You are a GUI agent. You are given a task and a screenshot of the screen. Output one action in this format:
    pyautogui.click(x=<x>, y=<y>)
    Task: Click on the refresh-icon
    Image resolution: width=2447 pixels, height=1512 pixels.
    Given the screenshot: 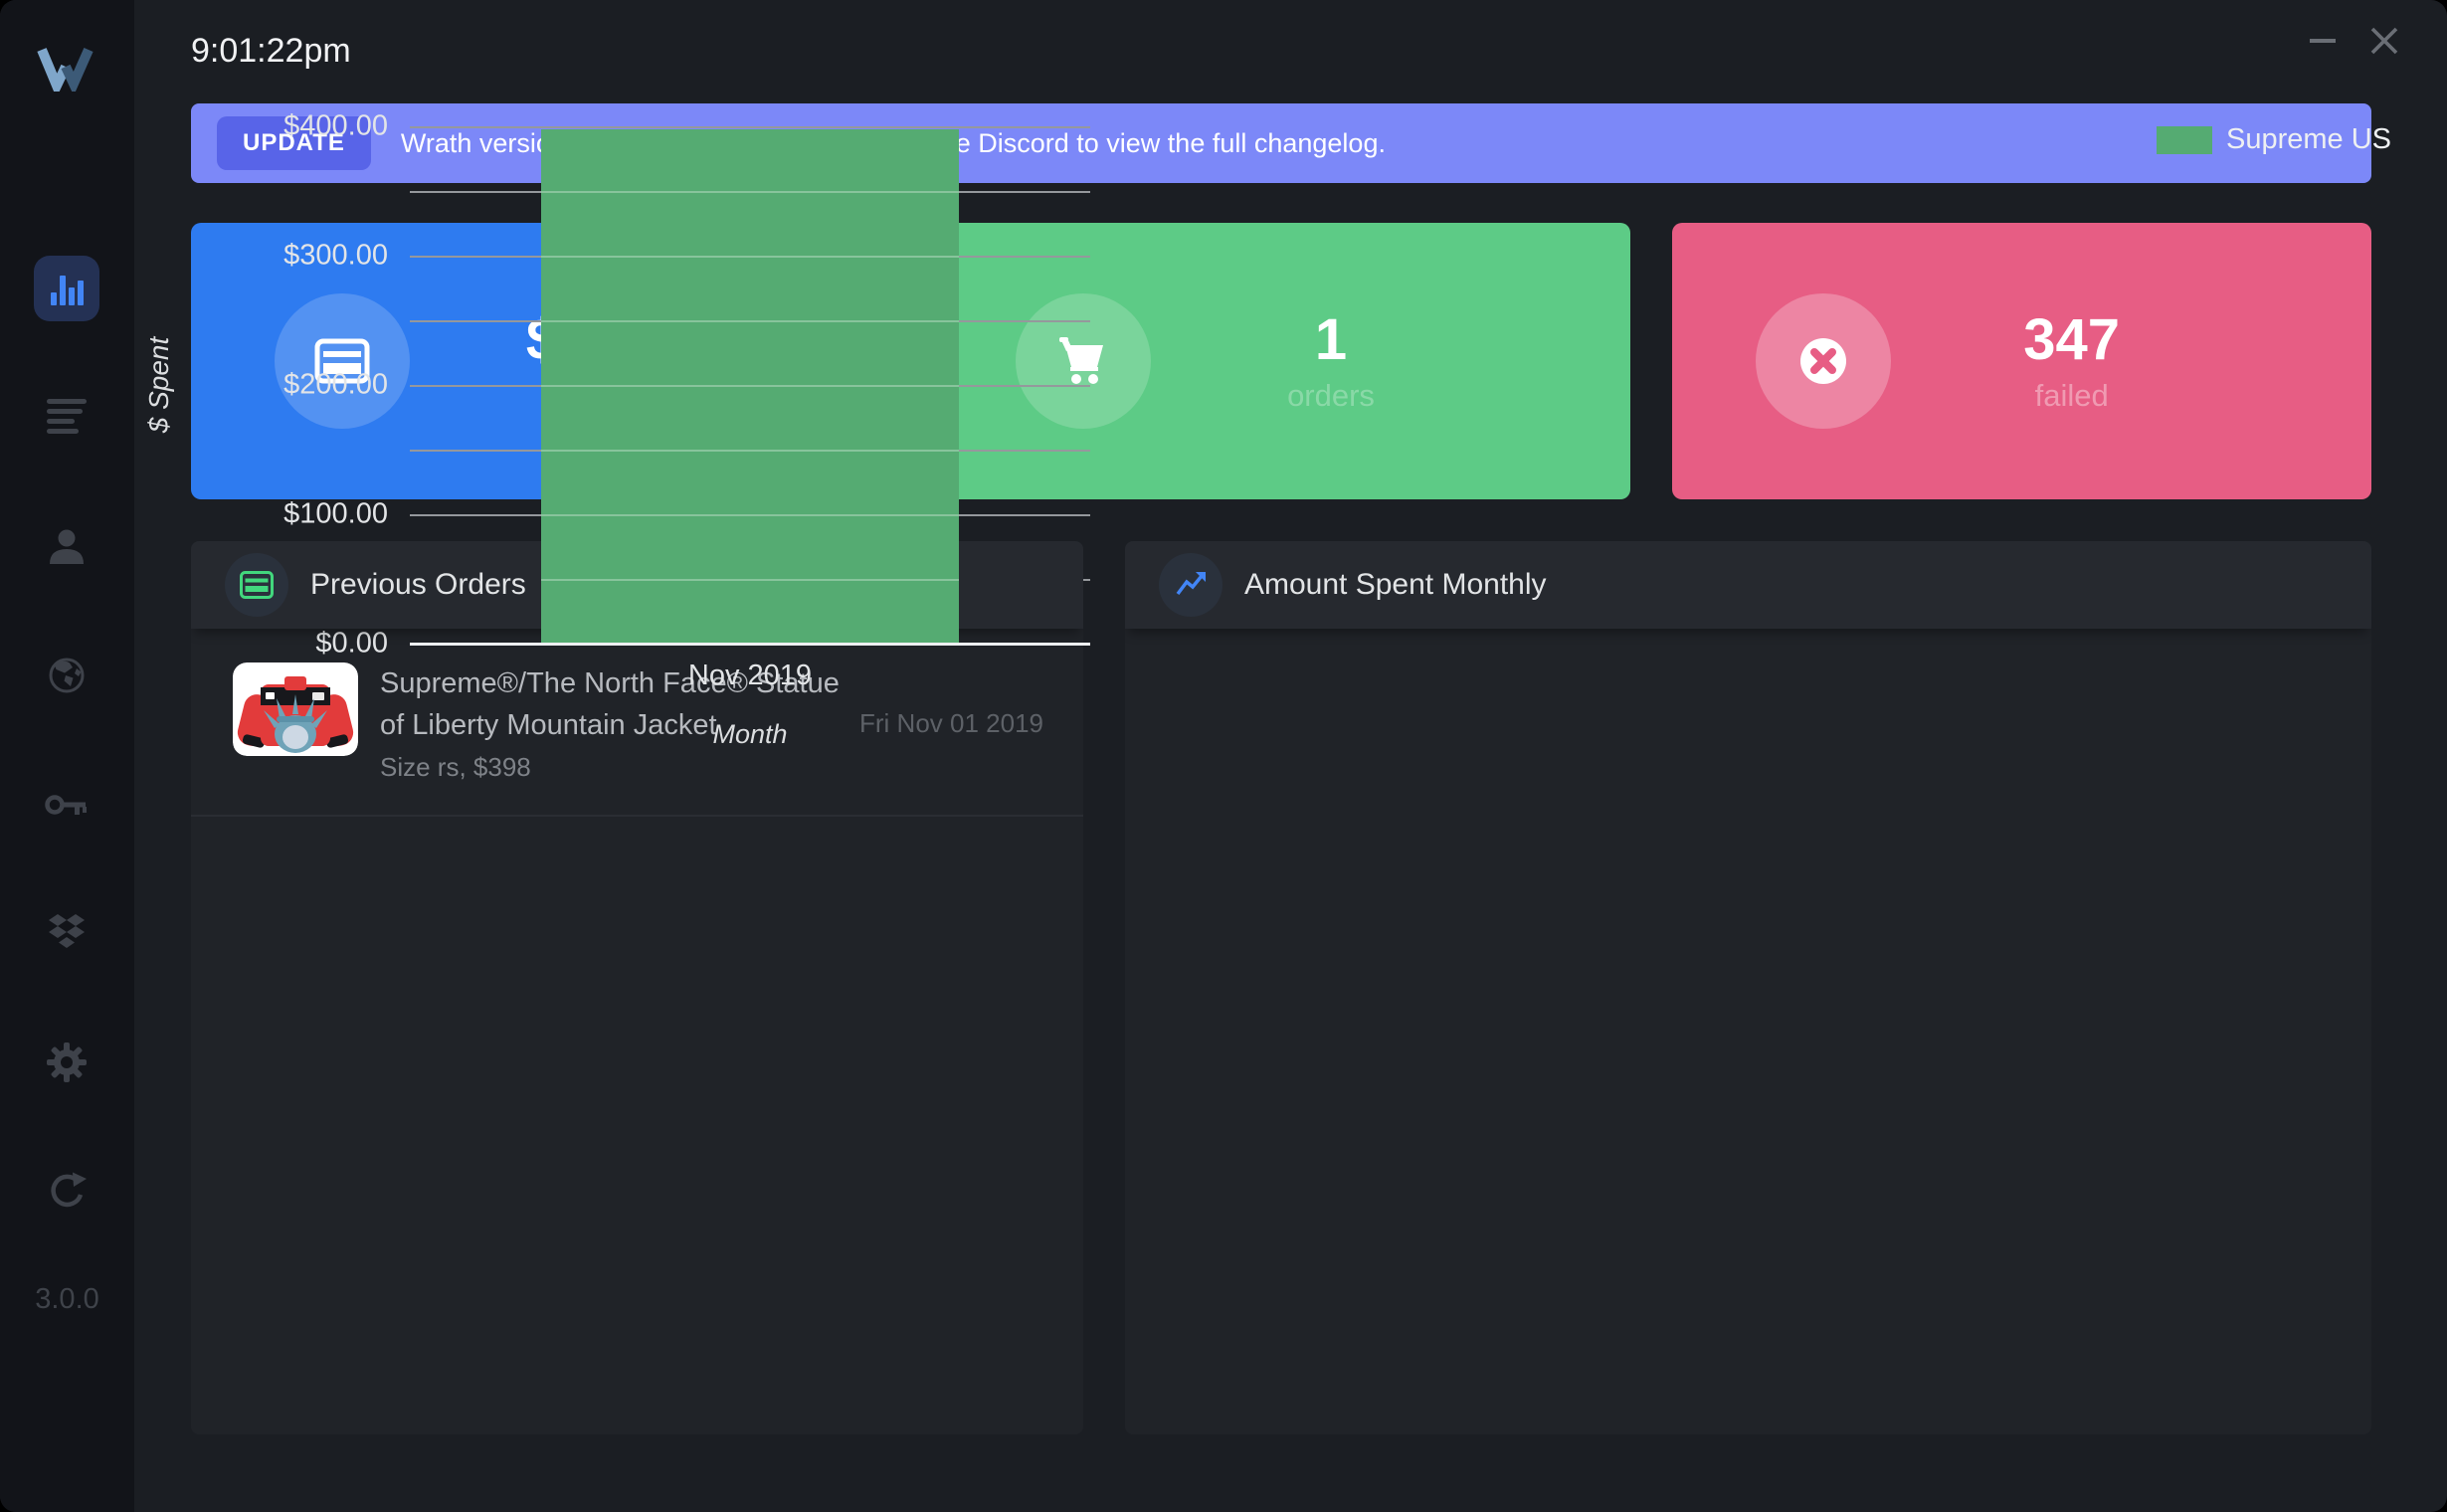 What is the action you would take?
    pyautogui.click(x=67, y=1192)
    